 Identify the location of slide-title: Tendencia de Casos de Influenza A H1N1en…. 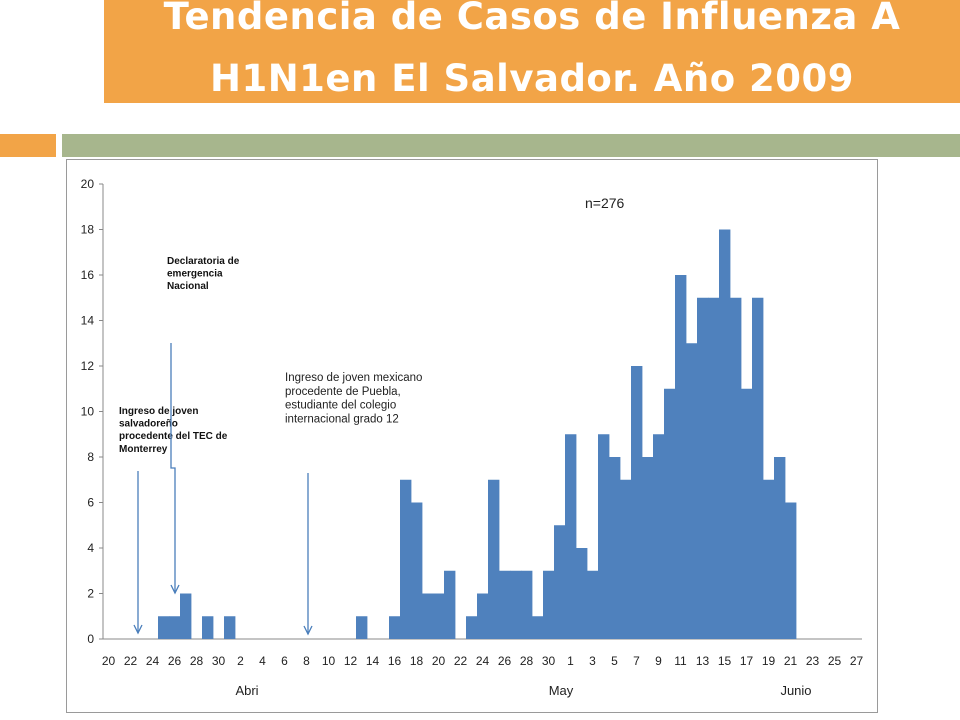
(532, 51).